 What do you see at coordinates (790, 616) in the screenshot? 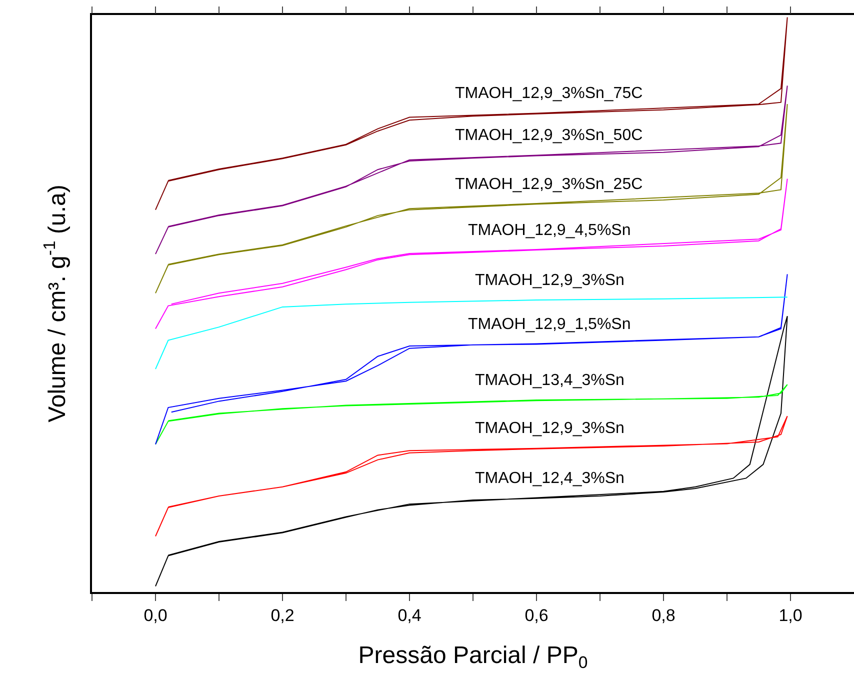
I see `x-tick-label: 1,0` at bounding box center [790, 616].